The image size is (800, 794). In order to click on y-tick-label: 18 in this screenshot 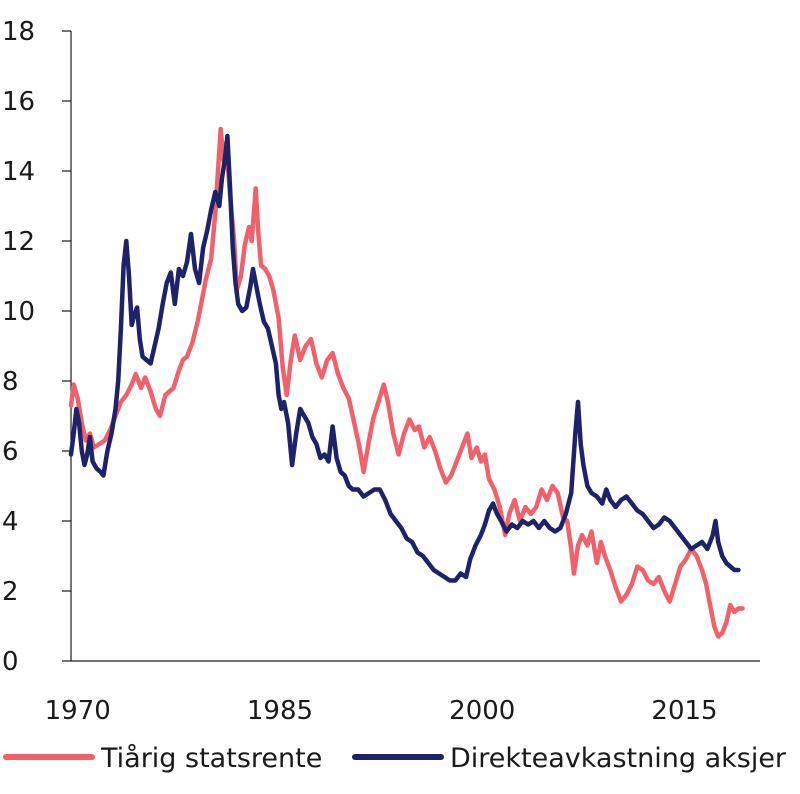, I will do `click(18, 32)`.